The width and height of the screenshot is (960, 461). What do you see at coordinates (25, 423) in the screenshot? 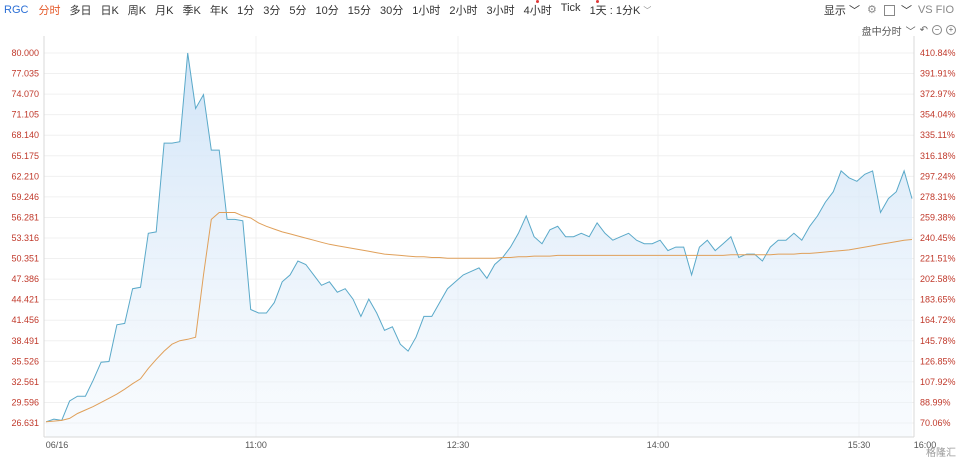
I see `y-tick-left: 26.631` at bounding box center [25, 423].